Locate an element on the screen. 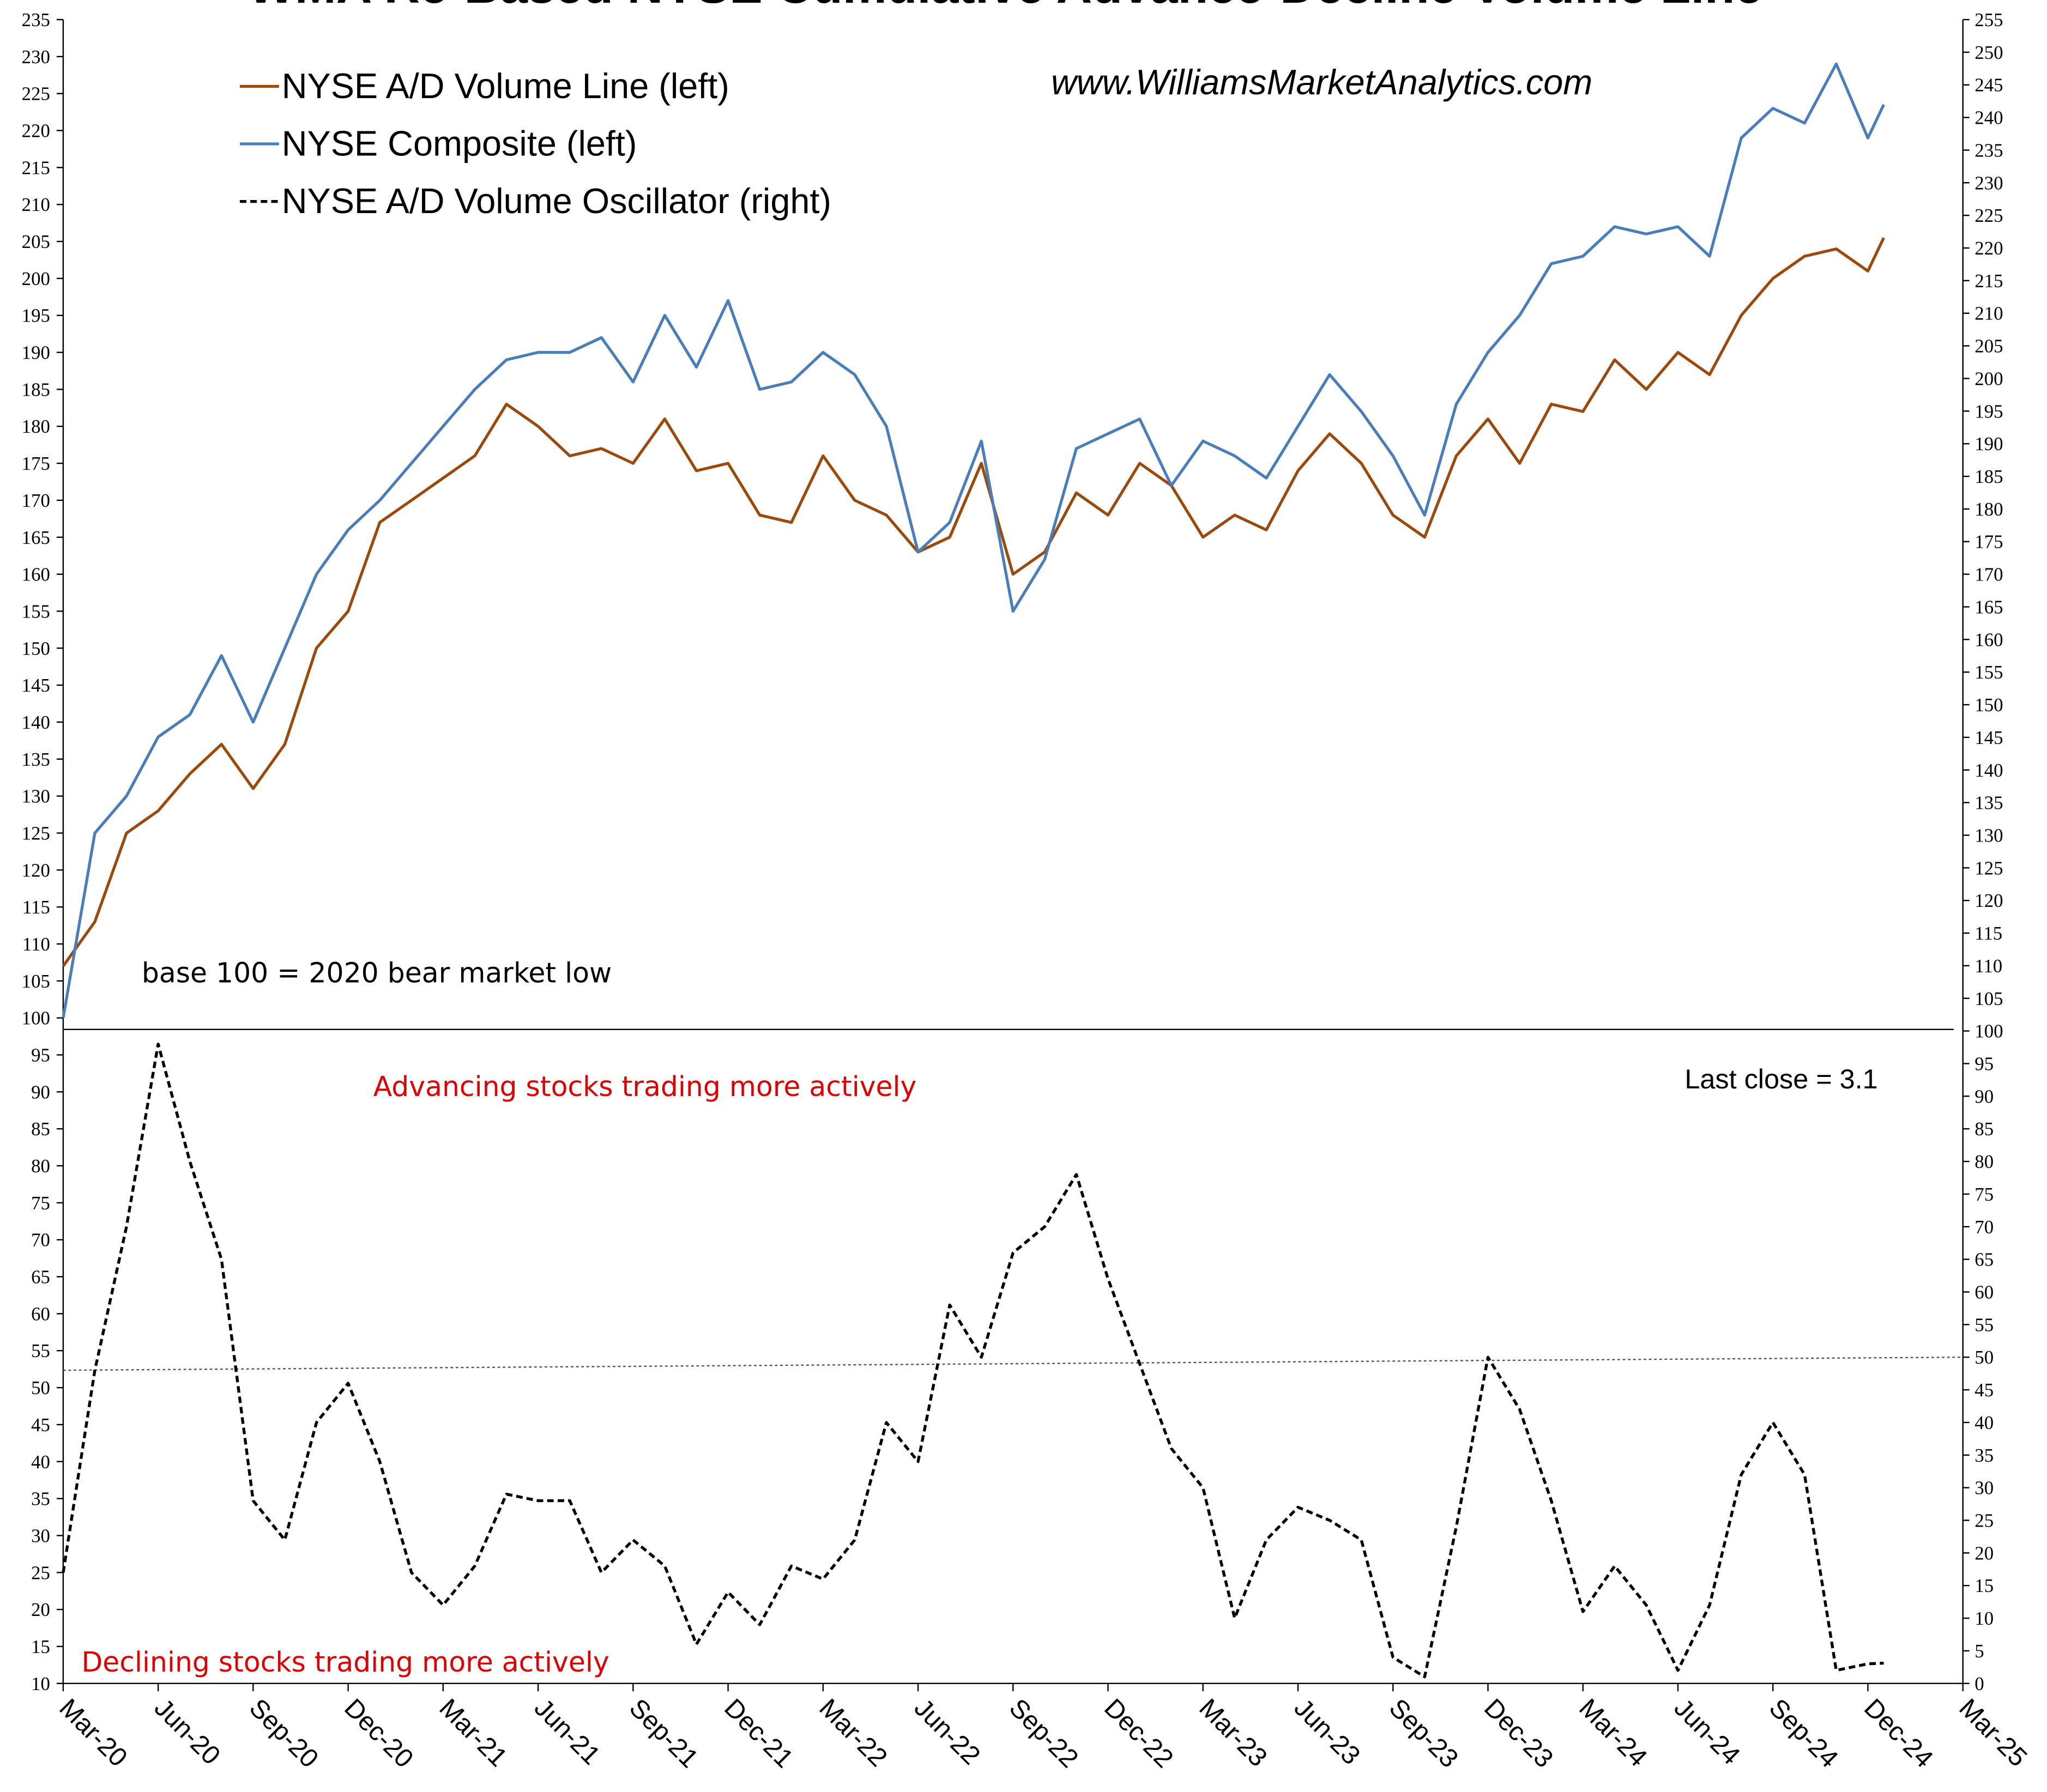 Image resolution: width=2047 pixels, height=1792 pixels. y2-tick-label: 105 is located at coordinates (1989, 999).